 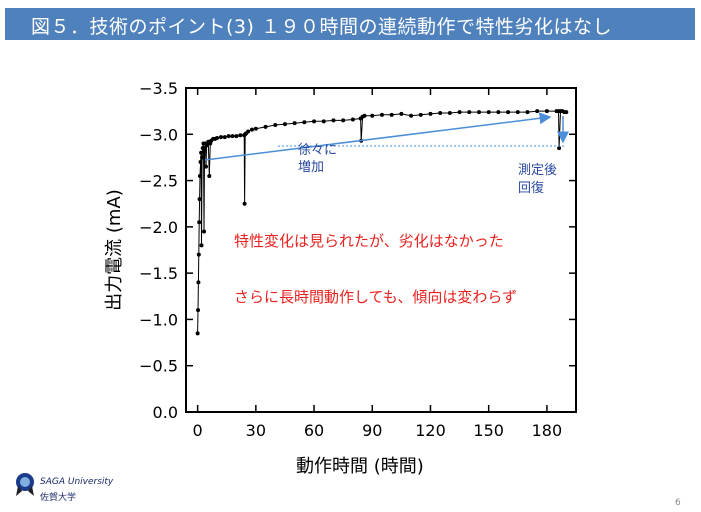 I want to click on note-no-degradation: 特性変化は見られたが、劣化はなかった, so click(x=369, y=241).